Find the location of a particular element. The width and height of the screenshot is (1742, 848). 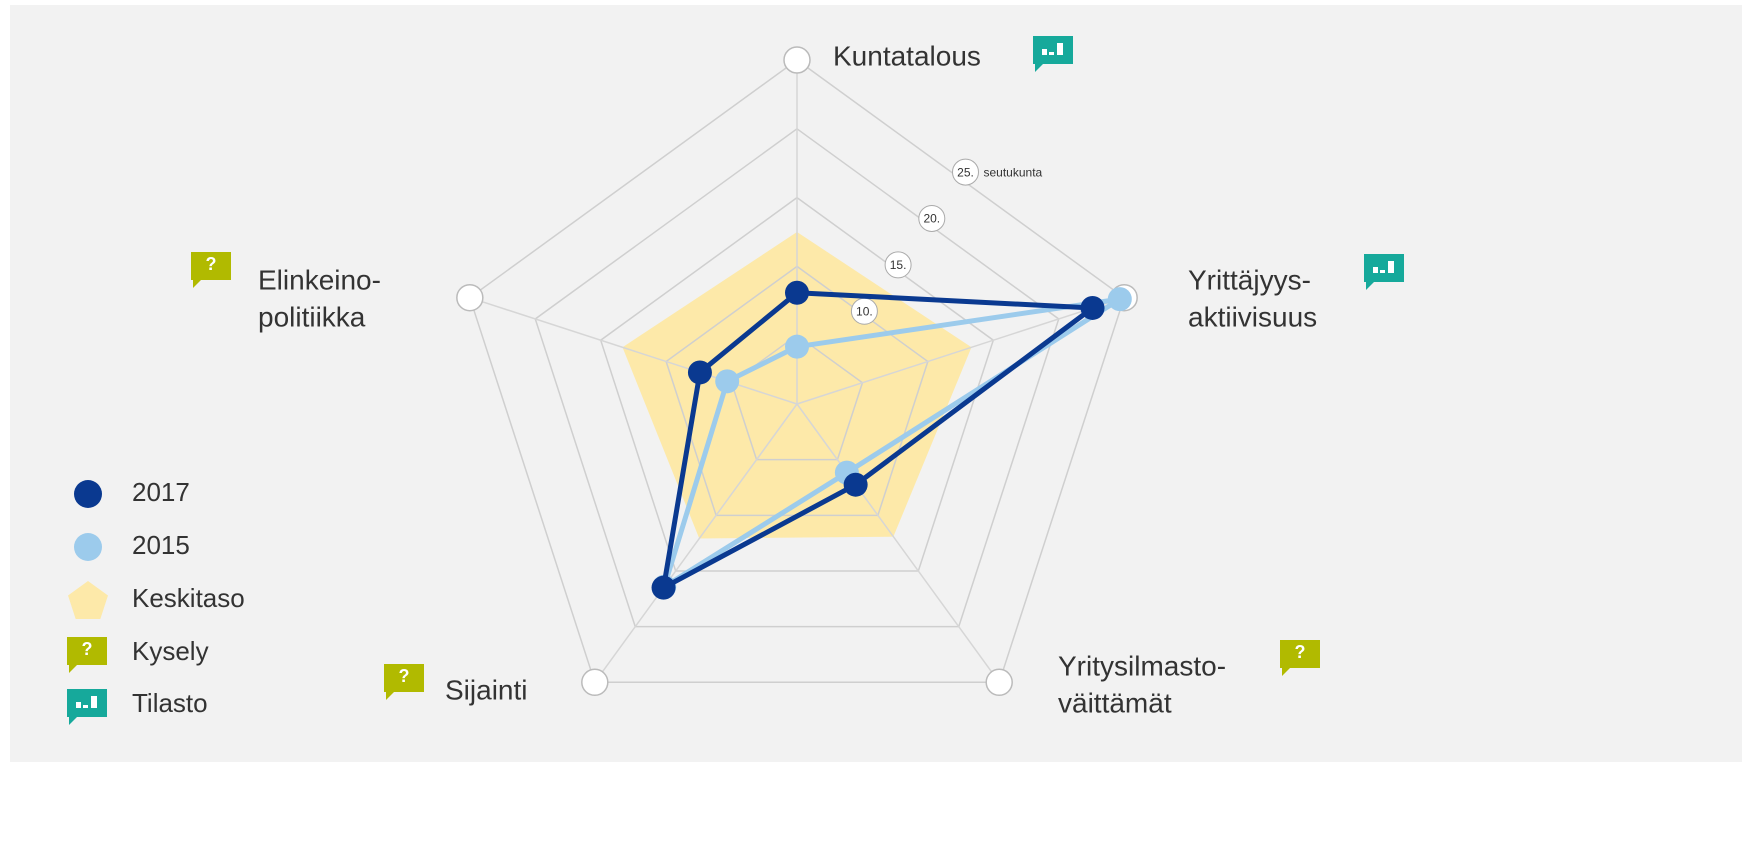

category-label: Yritysilmasto- is located at coordinates (1142, 665).